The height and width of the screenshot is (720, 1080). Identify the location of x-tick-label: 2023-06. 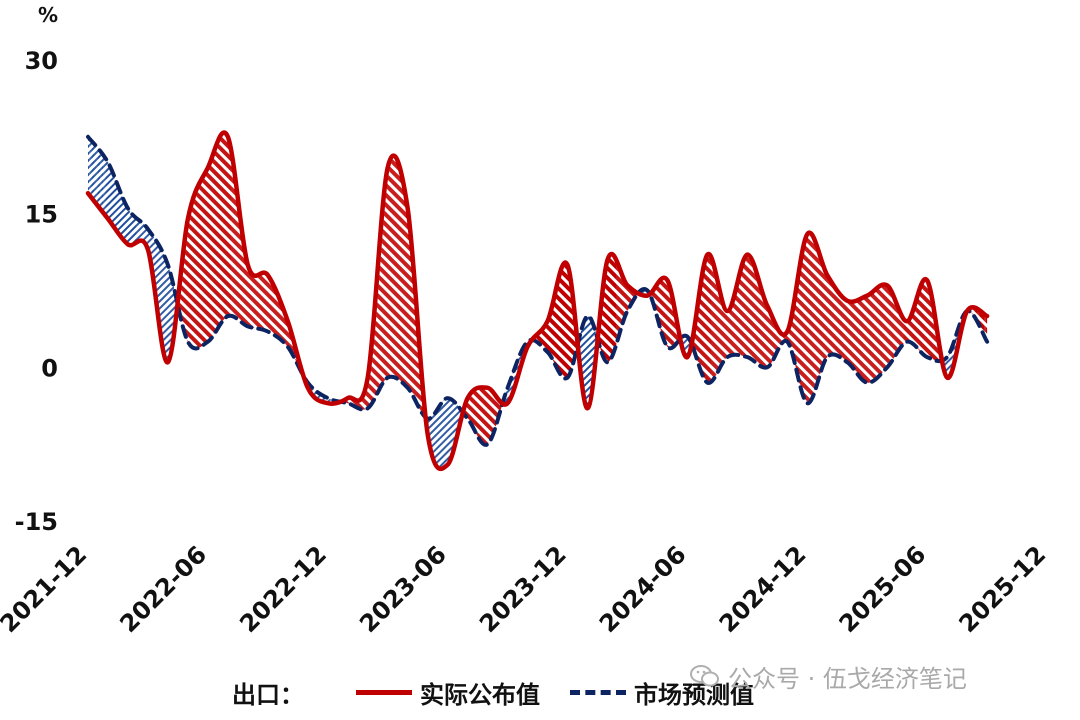
(403, 589).